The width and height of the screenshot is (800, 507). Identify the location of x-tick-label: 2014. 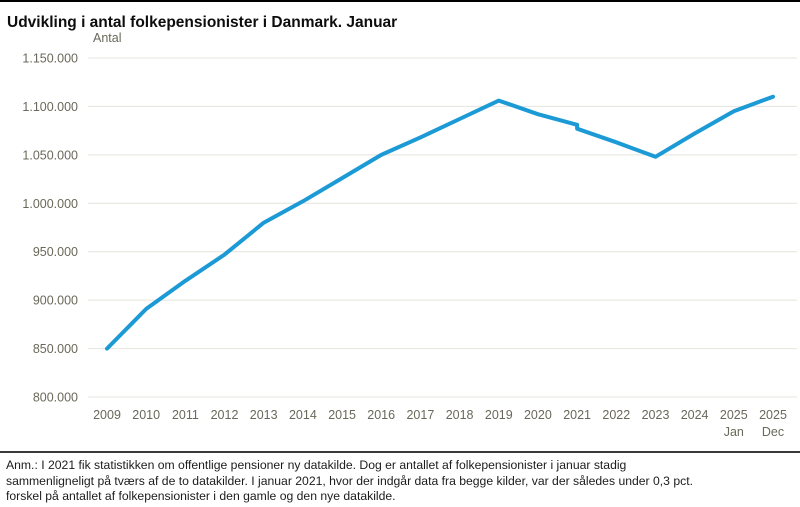
(303, 415).